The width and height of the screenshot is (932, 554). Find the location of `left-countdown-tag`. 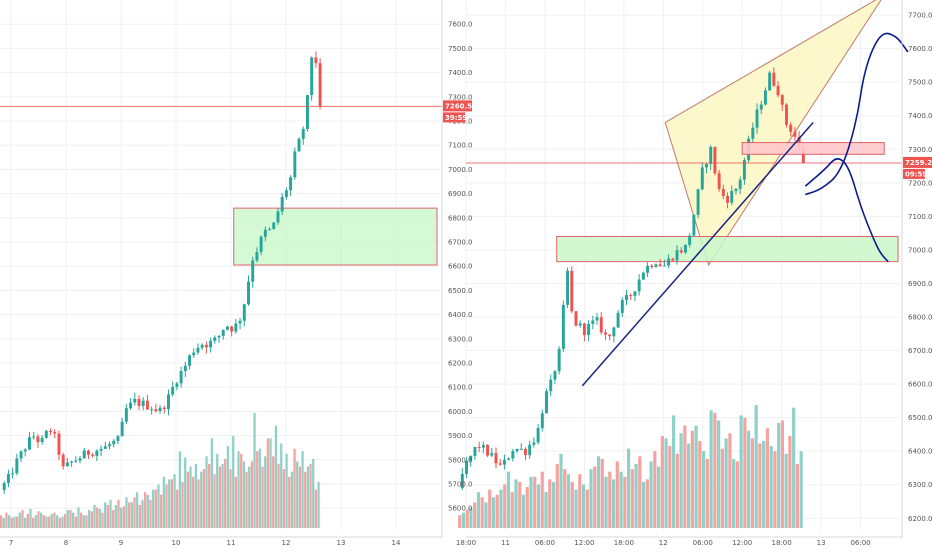

left-countdown-tag is located at coordinates (454, 117).